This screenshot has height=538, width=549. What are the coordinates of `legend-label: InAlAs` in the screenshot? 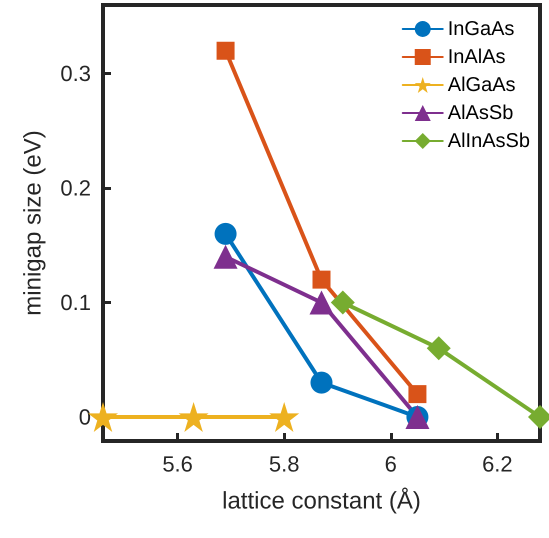 It's located at (477, 57).